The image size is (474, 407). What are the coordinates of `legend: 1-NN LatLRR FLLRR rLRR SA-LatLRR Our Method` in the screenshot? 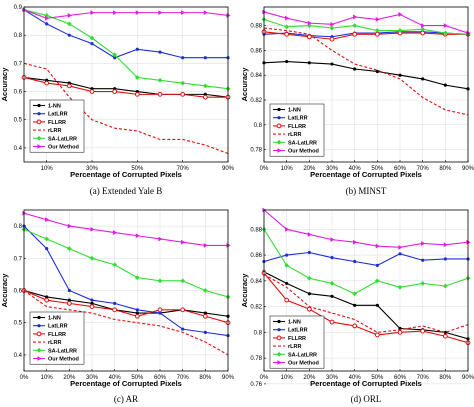 It's located at (57, 338).